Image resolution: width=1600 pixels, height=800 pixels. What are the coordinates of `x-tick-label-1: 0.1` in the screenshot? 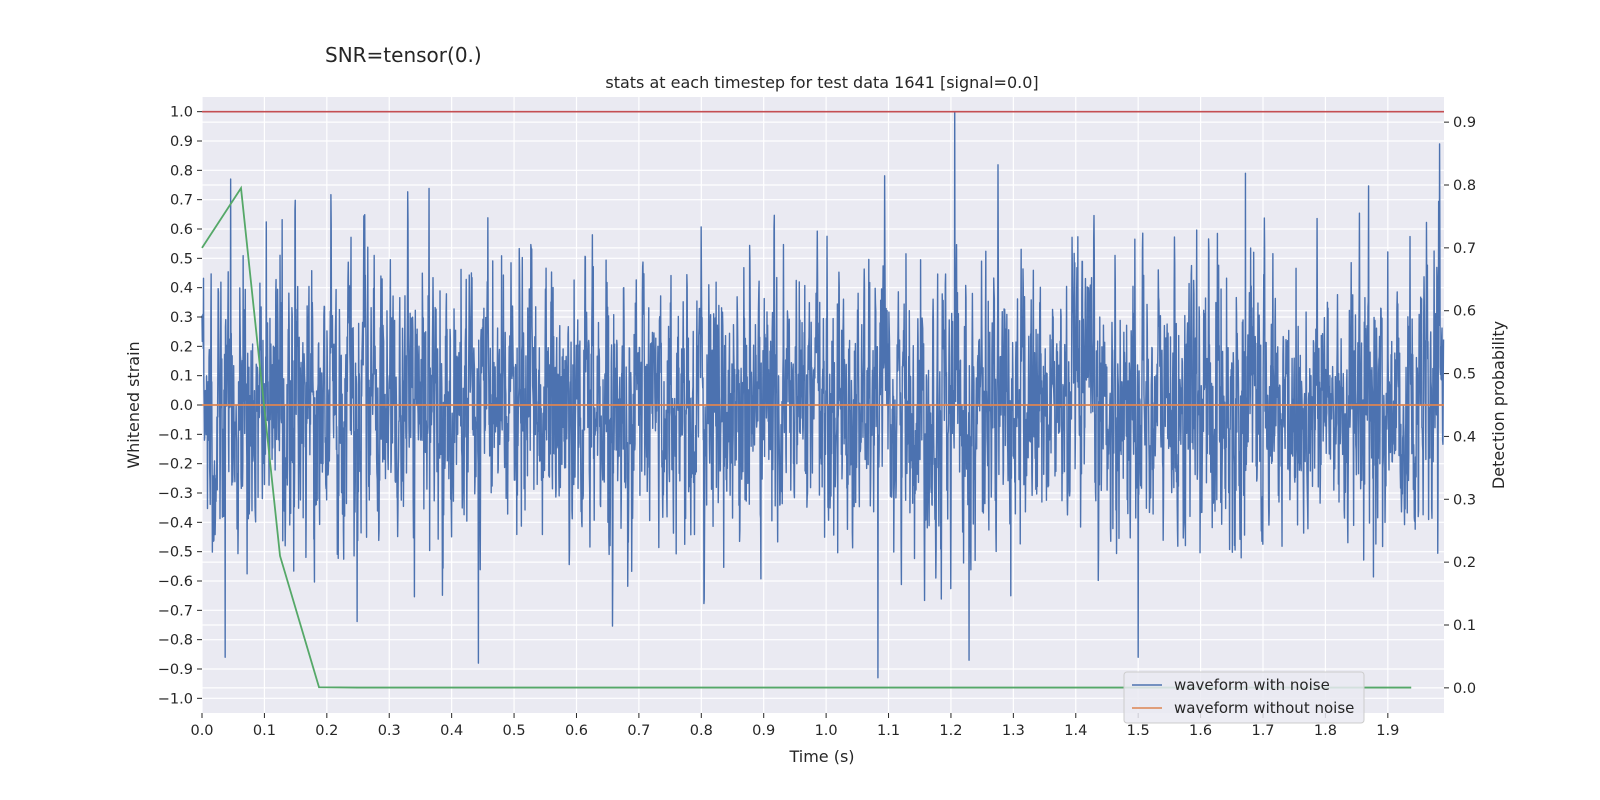 It's located at (264, 731).